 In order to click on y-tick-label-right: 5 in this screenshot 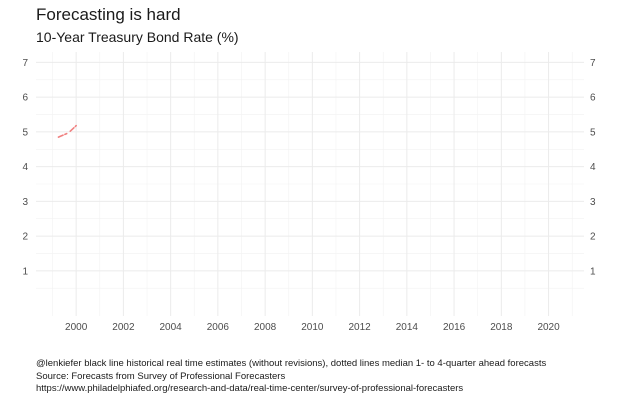, I will do `click(593, 132)`.